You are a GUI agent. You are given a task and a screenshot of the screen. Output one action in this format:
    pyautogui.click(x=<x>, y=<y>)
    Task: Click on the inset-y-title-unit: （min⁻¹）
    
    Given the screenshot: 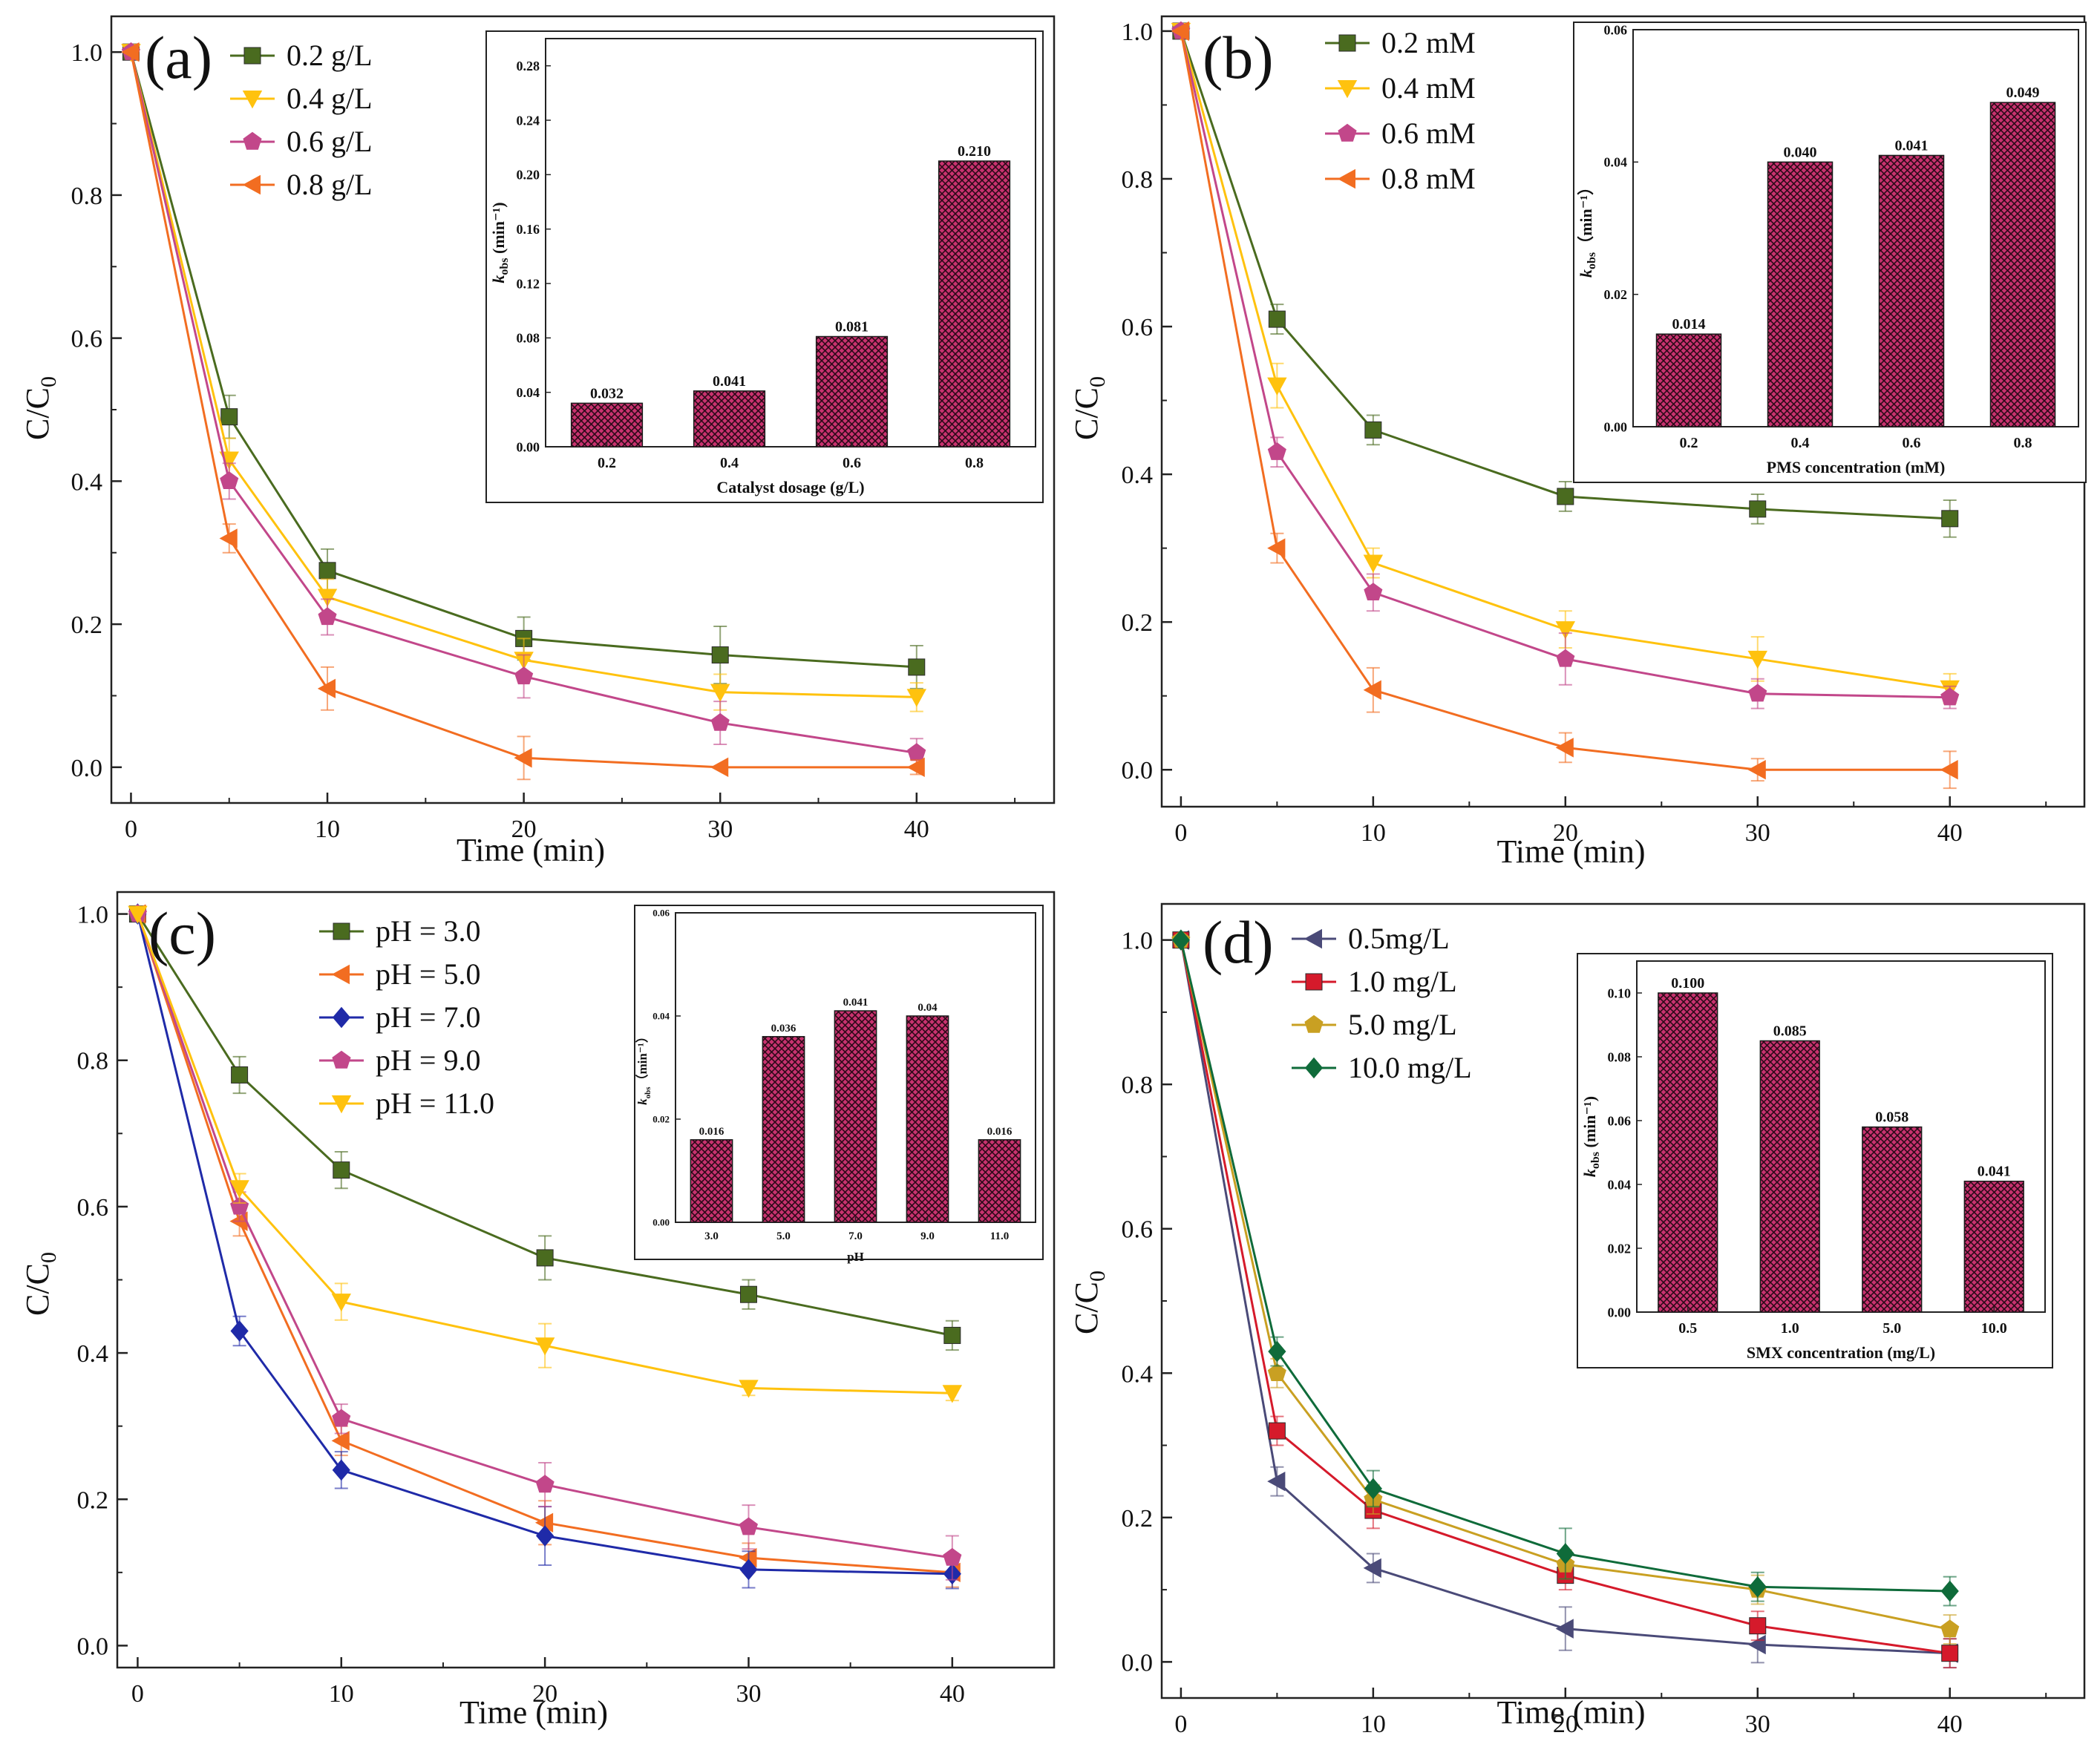 What is the action you would take?
    pyautogui.click(x=642, y=1058)
    